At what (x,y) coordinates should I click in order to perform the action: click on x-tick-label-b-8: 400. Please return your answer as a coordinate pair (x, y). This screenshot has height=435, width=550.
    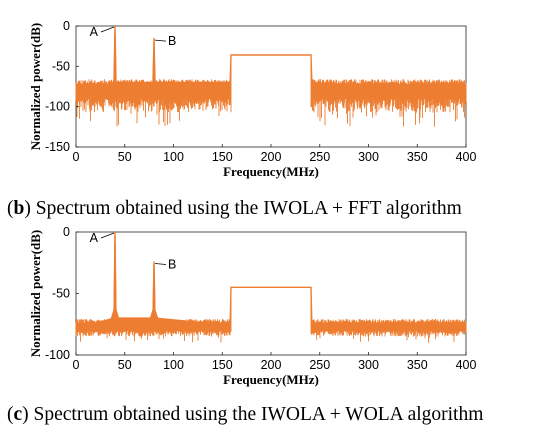
    Looking at the image, I should click on (466, 157).